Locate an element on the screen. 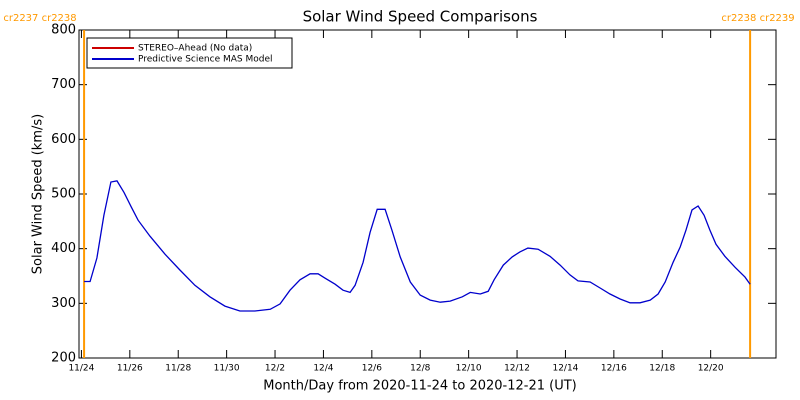  x-tick-label: 12/8 is located at coordinates (420, 369).